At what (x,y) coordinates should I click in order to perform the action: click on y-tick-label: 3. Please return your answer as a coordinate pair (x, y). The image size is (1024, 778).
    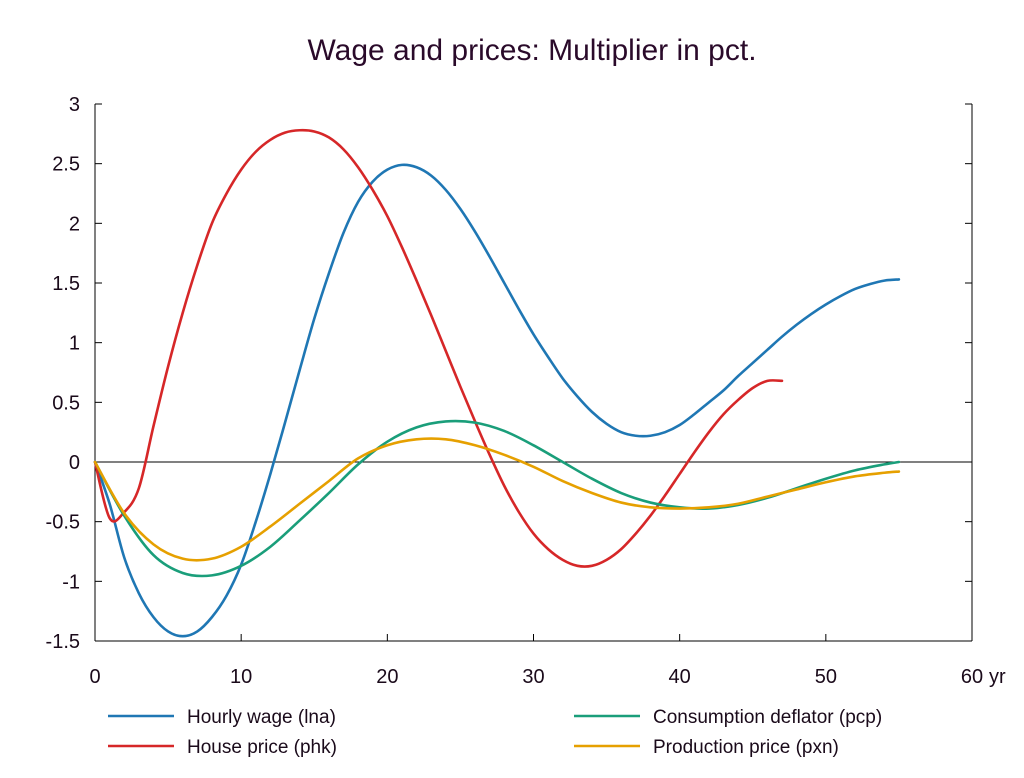
    Looking at the image, I should click on (74, 105).